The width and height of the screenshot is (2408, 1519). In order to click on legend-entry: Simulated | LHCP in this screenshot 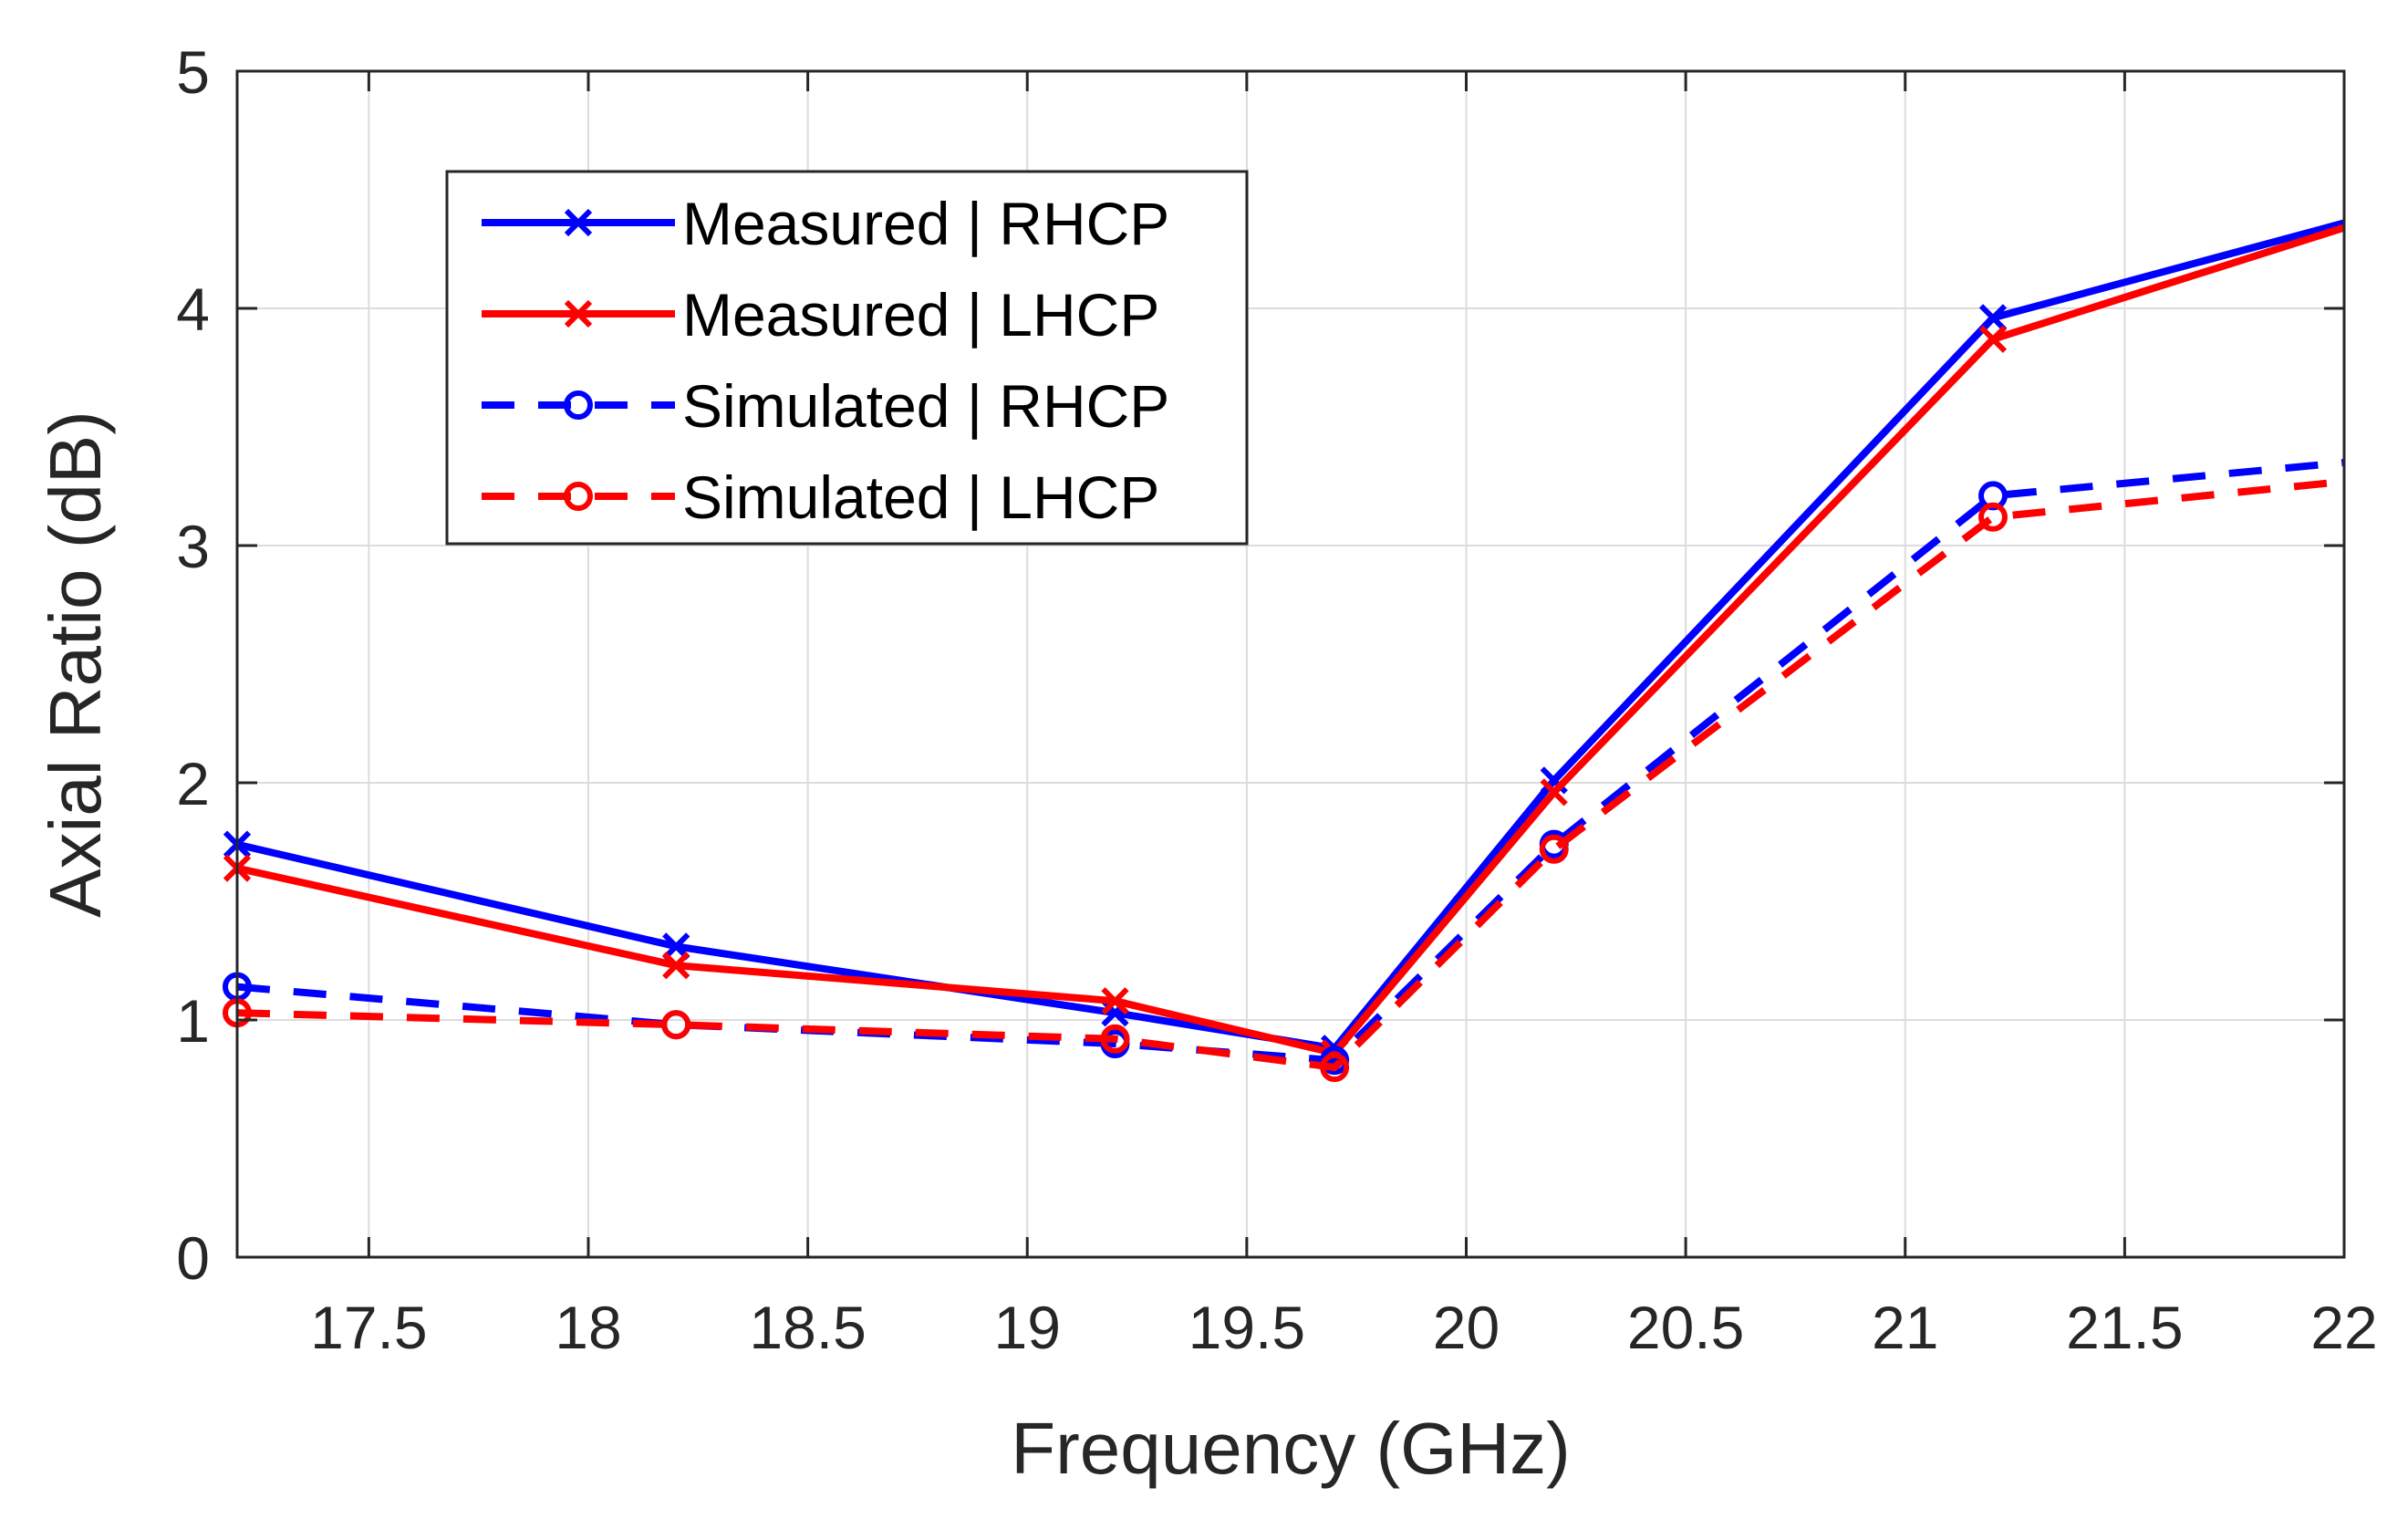, I will do `click(821, 497)`.